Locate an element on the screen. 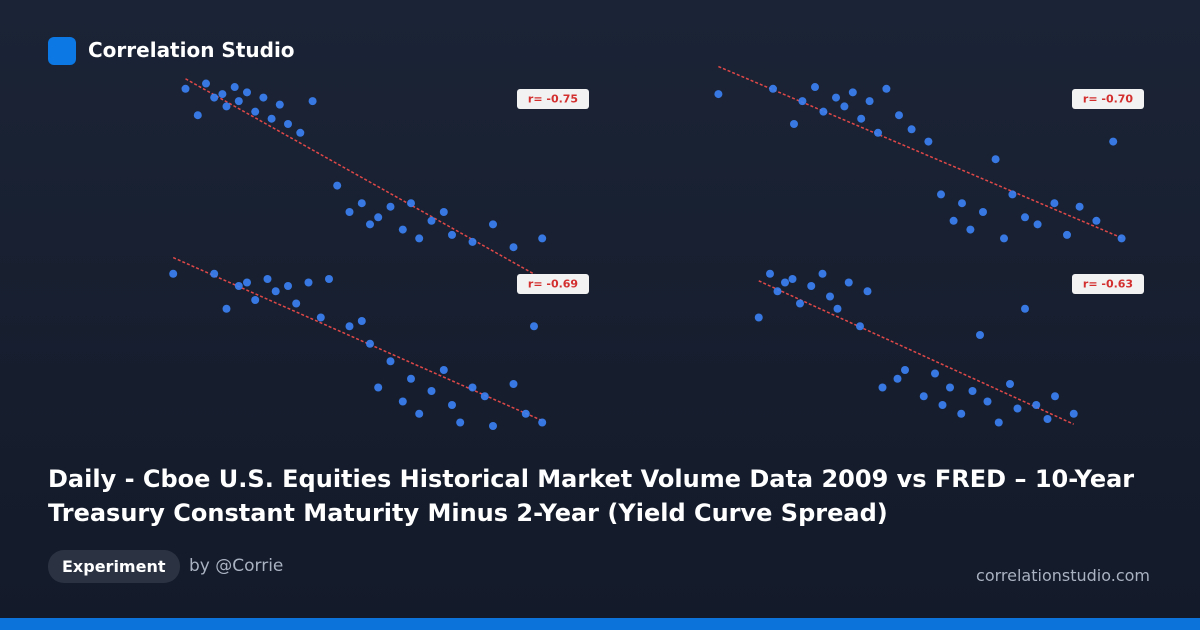  brand: Correlation Studio is located at coordinates (191, 50).